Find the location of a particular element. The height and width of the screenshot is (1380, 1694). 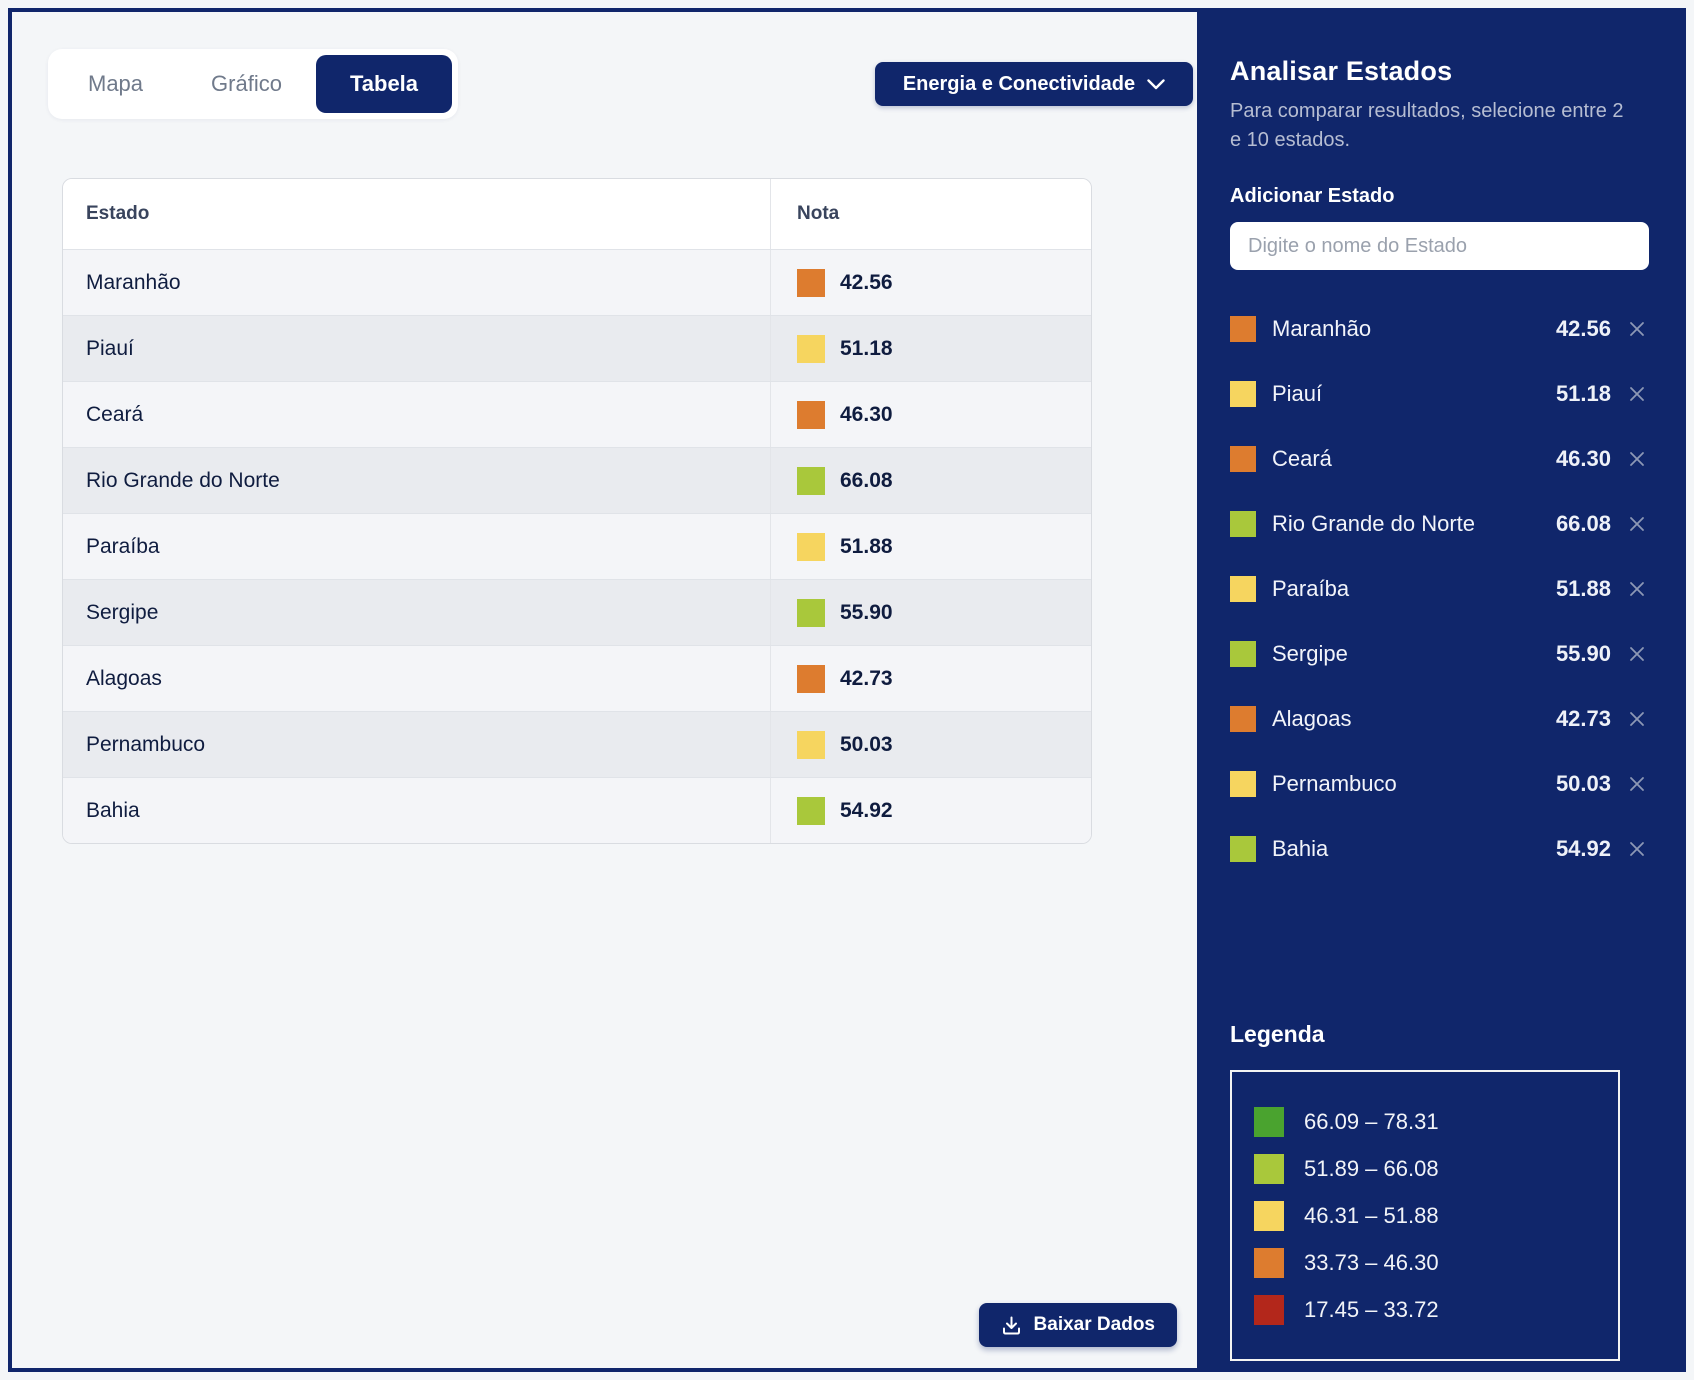

nota-cell: 51.88 is located at coordinates (930, 546).